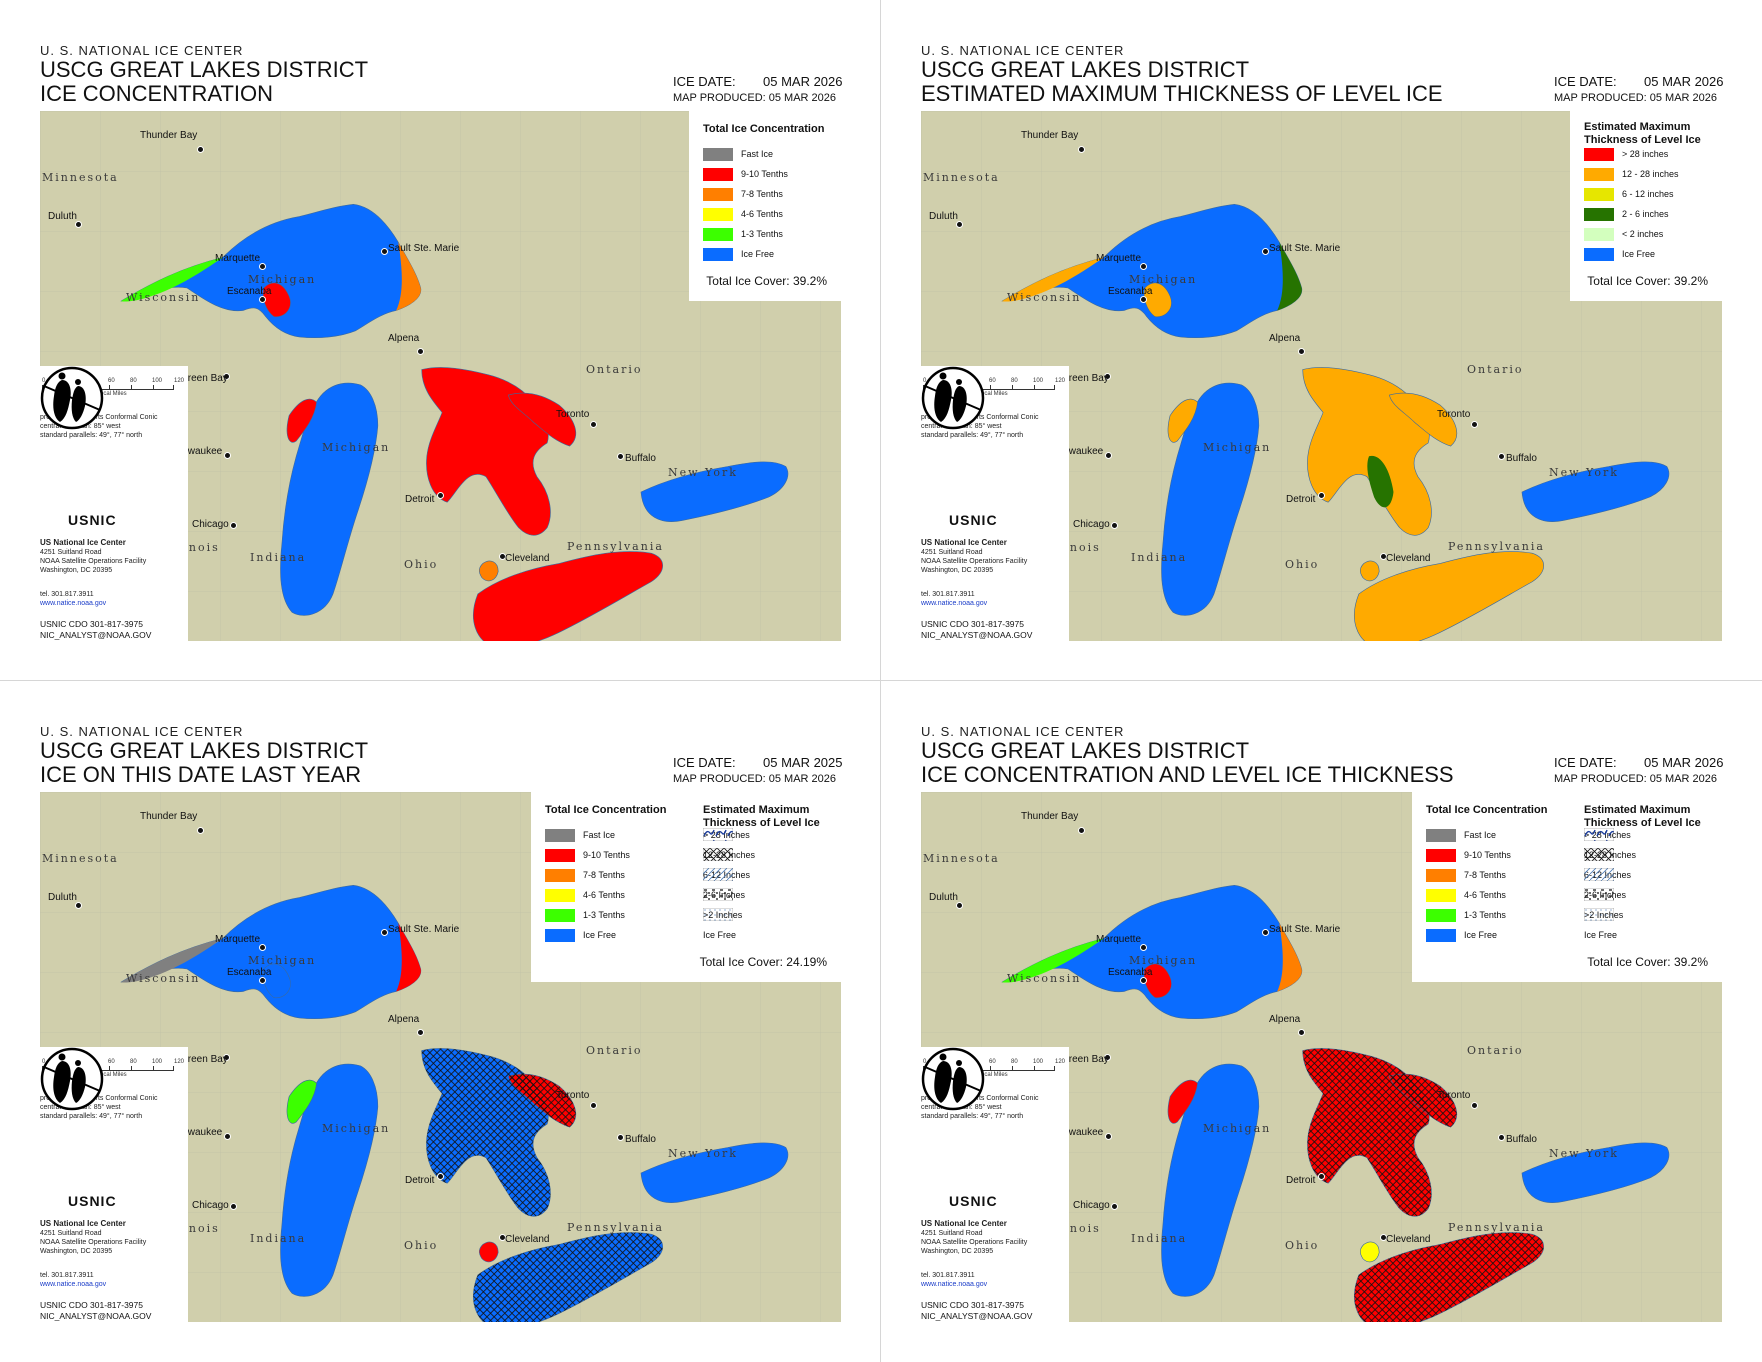  What do you see at coordinates (974, 1242) in the screenshot?
I see `address-line: NOAA Satellite Operations Facility` at bounding box center [974, 1242].